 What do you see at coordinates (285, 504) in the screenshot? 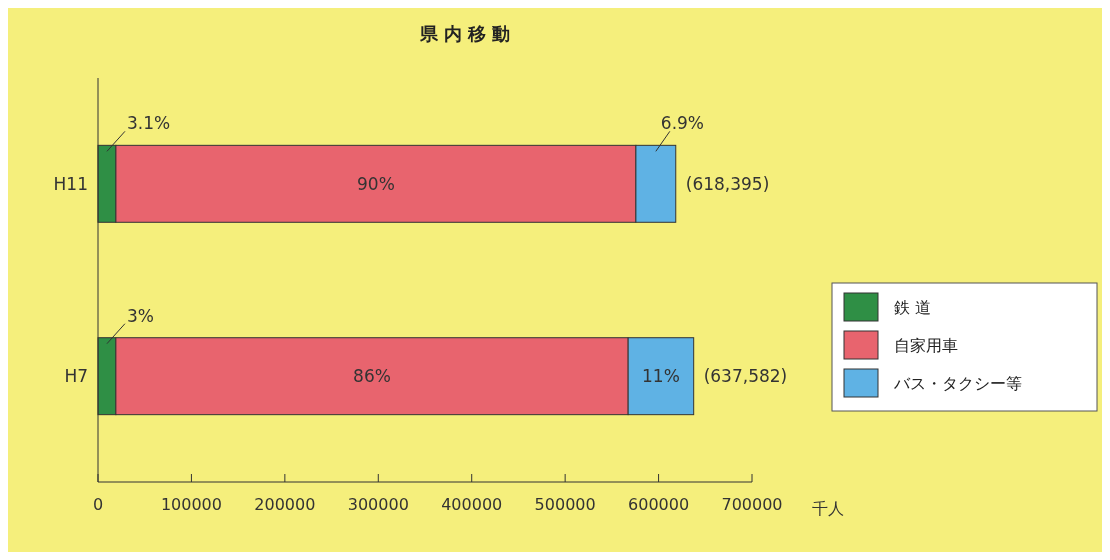
I see `x-tick-label: 200000` at bounding box center [285, 504].